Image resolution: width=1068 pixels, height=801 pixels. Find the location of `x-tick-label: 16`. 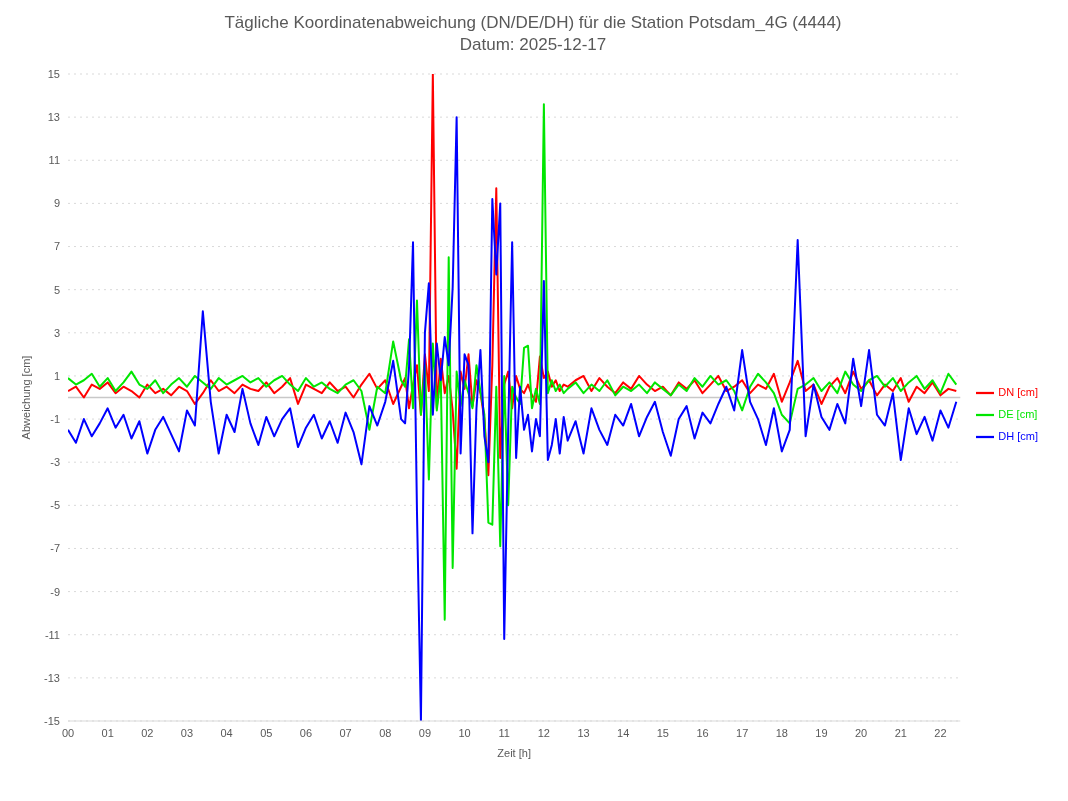

x-tick-label: 16 is located at coordinates (702, 732).